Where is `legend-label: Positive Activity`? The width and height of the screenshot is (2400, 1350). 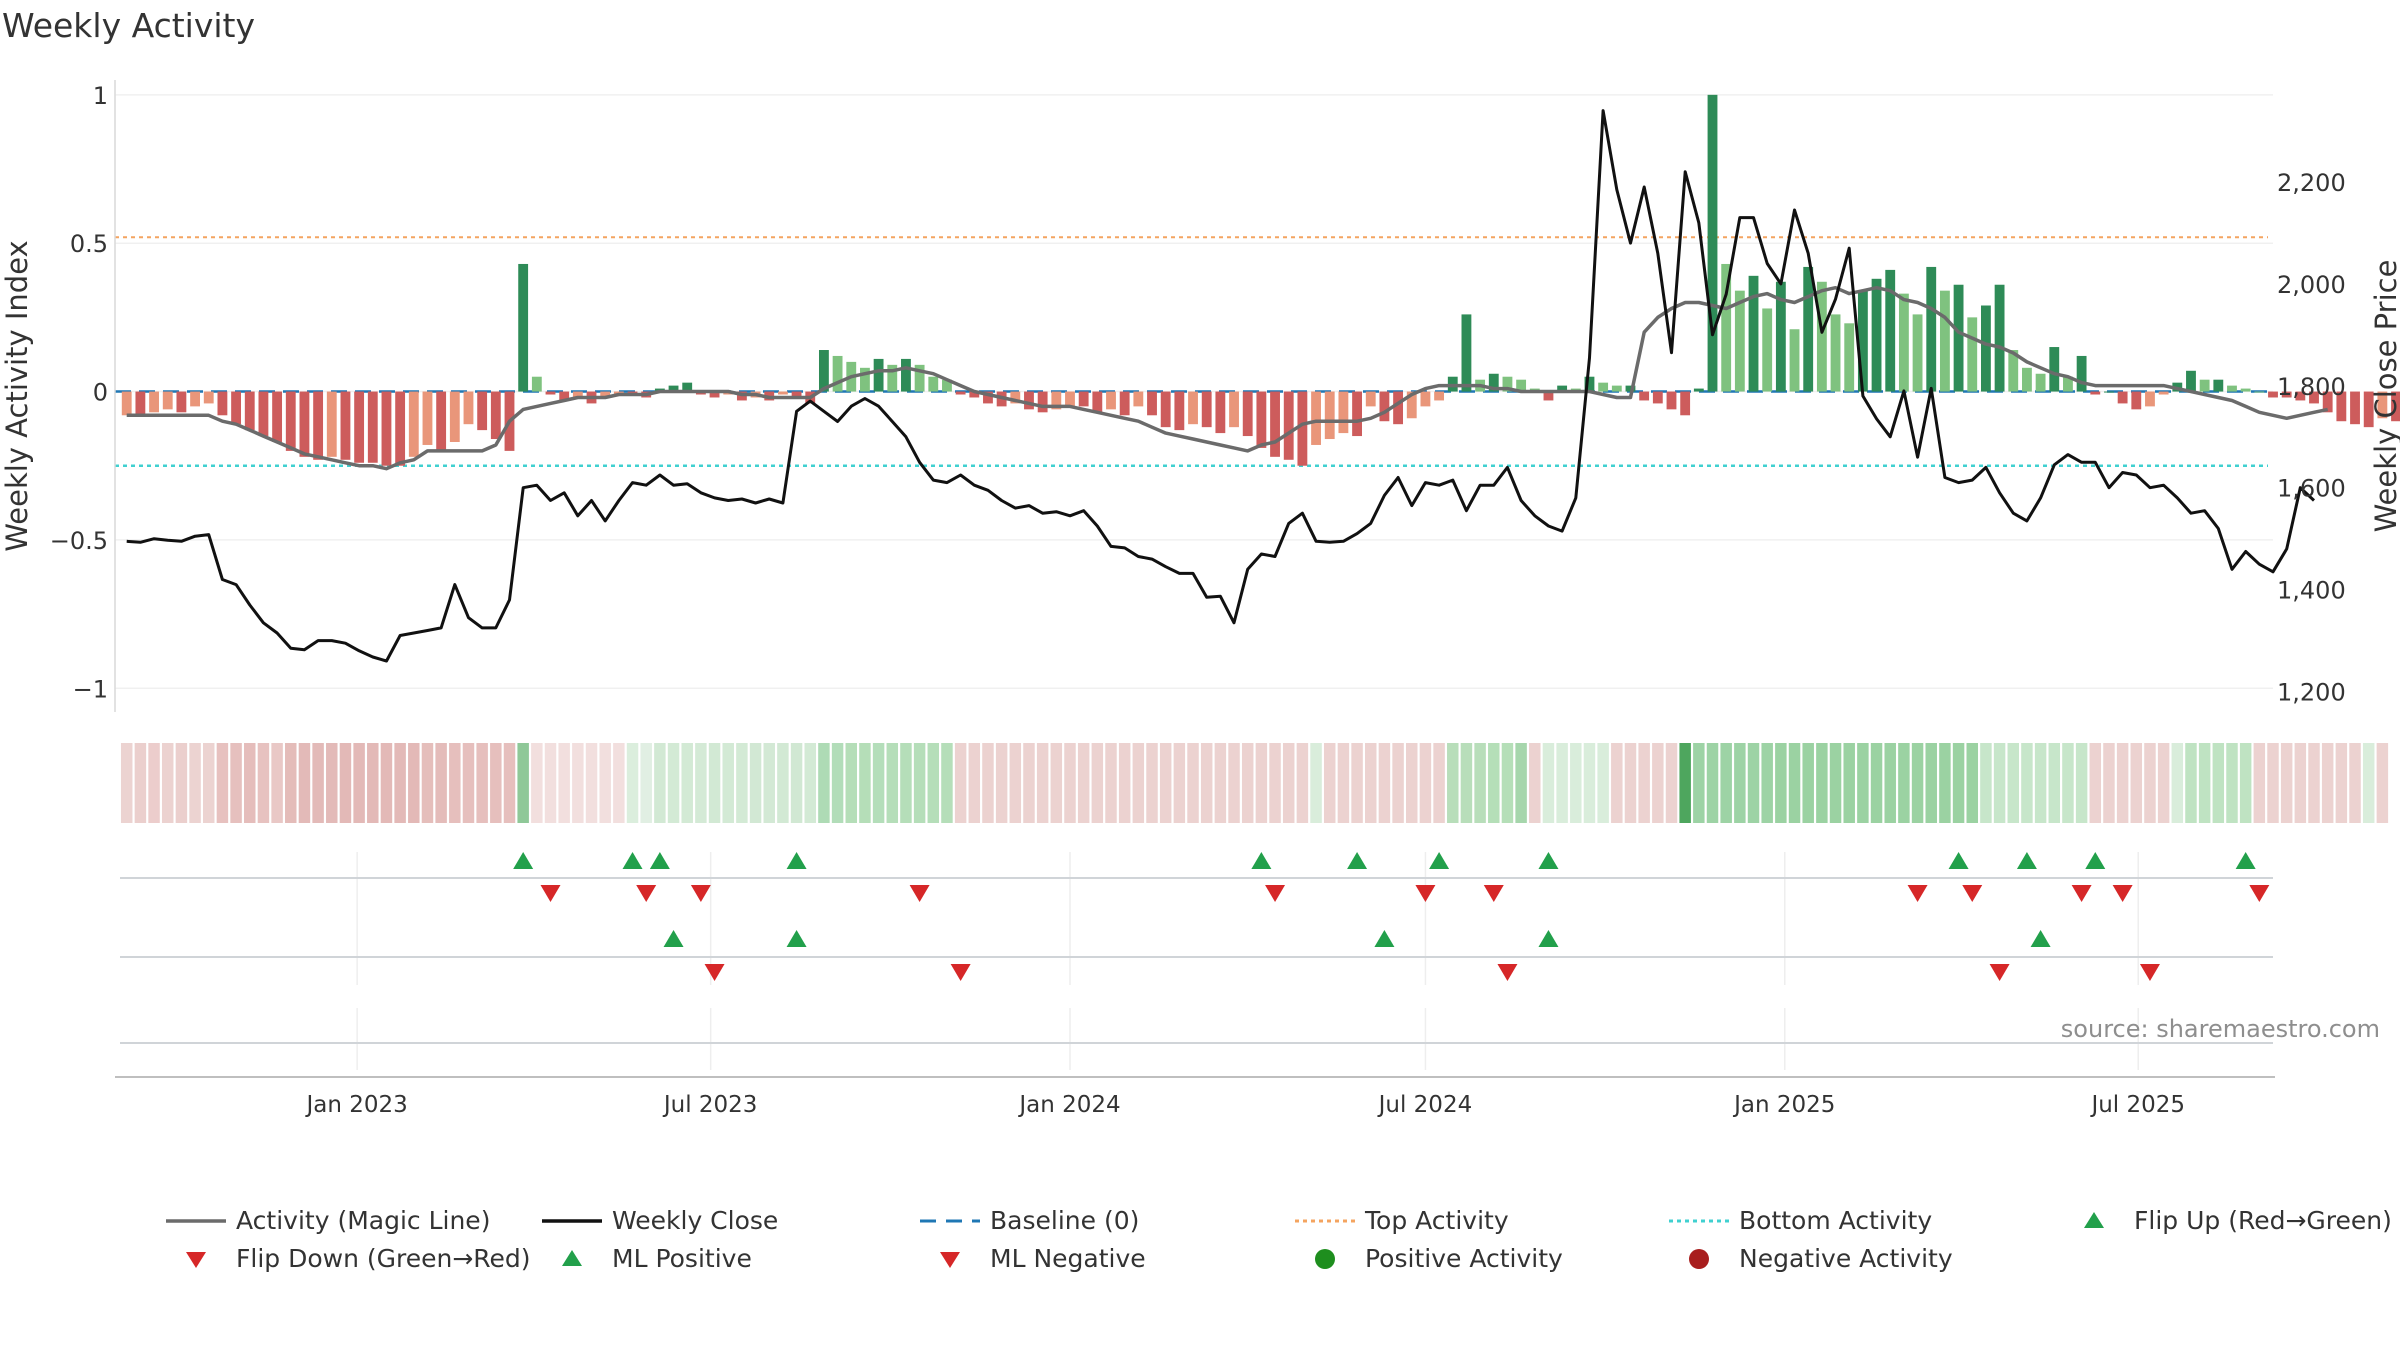
legend-label: Positive Activity is located at coordinates (1464, 1258).